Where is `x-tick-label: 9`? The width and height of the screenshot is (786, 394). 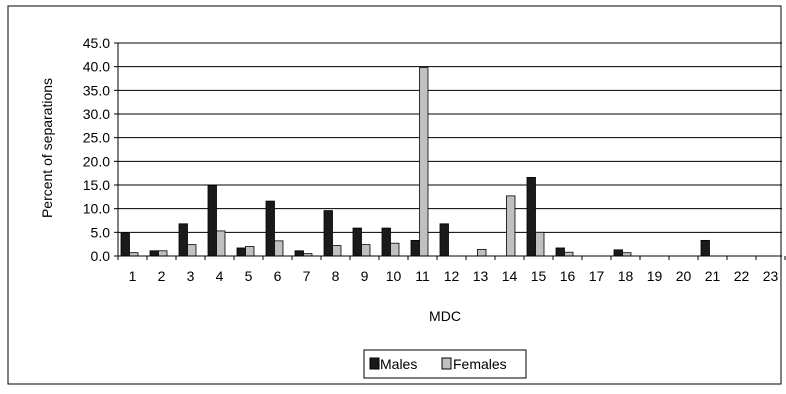
x-tick-label: 9 is located at coordinates (365, 276).